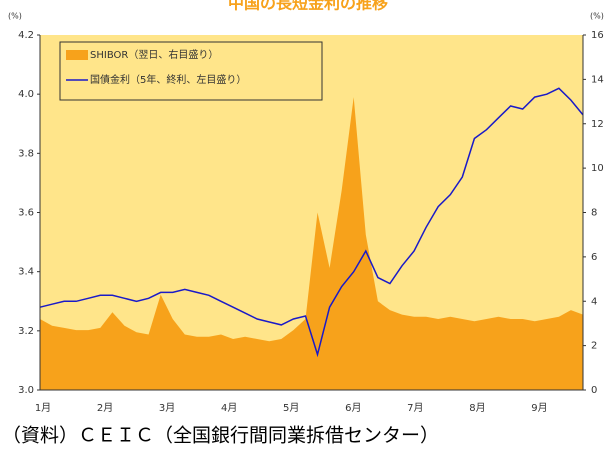  I want to click on y-tick-label: 4.0, so click(26, 94).